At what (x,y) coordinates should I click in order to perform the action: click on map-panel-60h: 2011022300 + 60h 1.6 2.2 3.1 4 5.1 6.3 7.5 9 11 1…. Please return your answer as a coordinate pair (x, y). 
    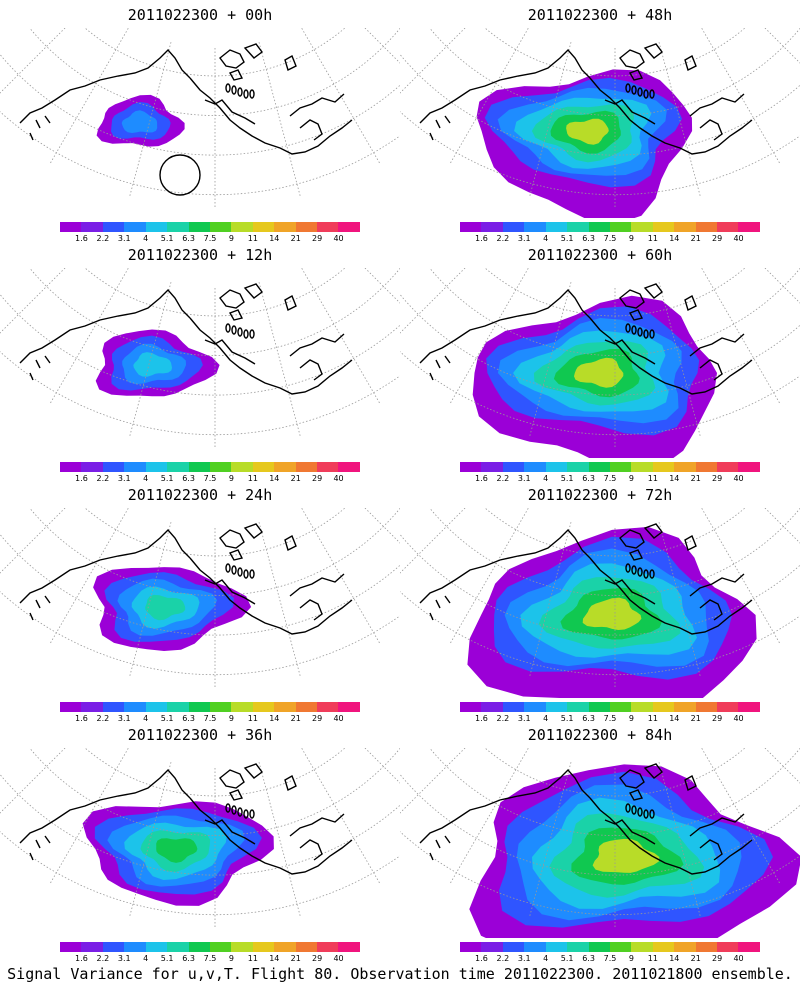
    Looking at the image, I should click on (600, 361).